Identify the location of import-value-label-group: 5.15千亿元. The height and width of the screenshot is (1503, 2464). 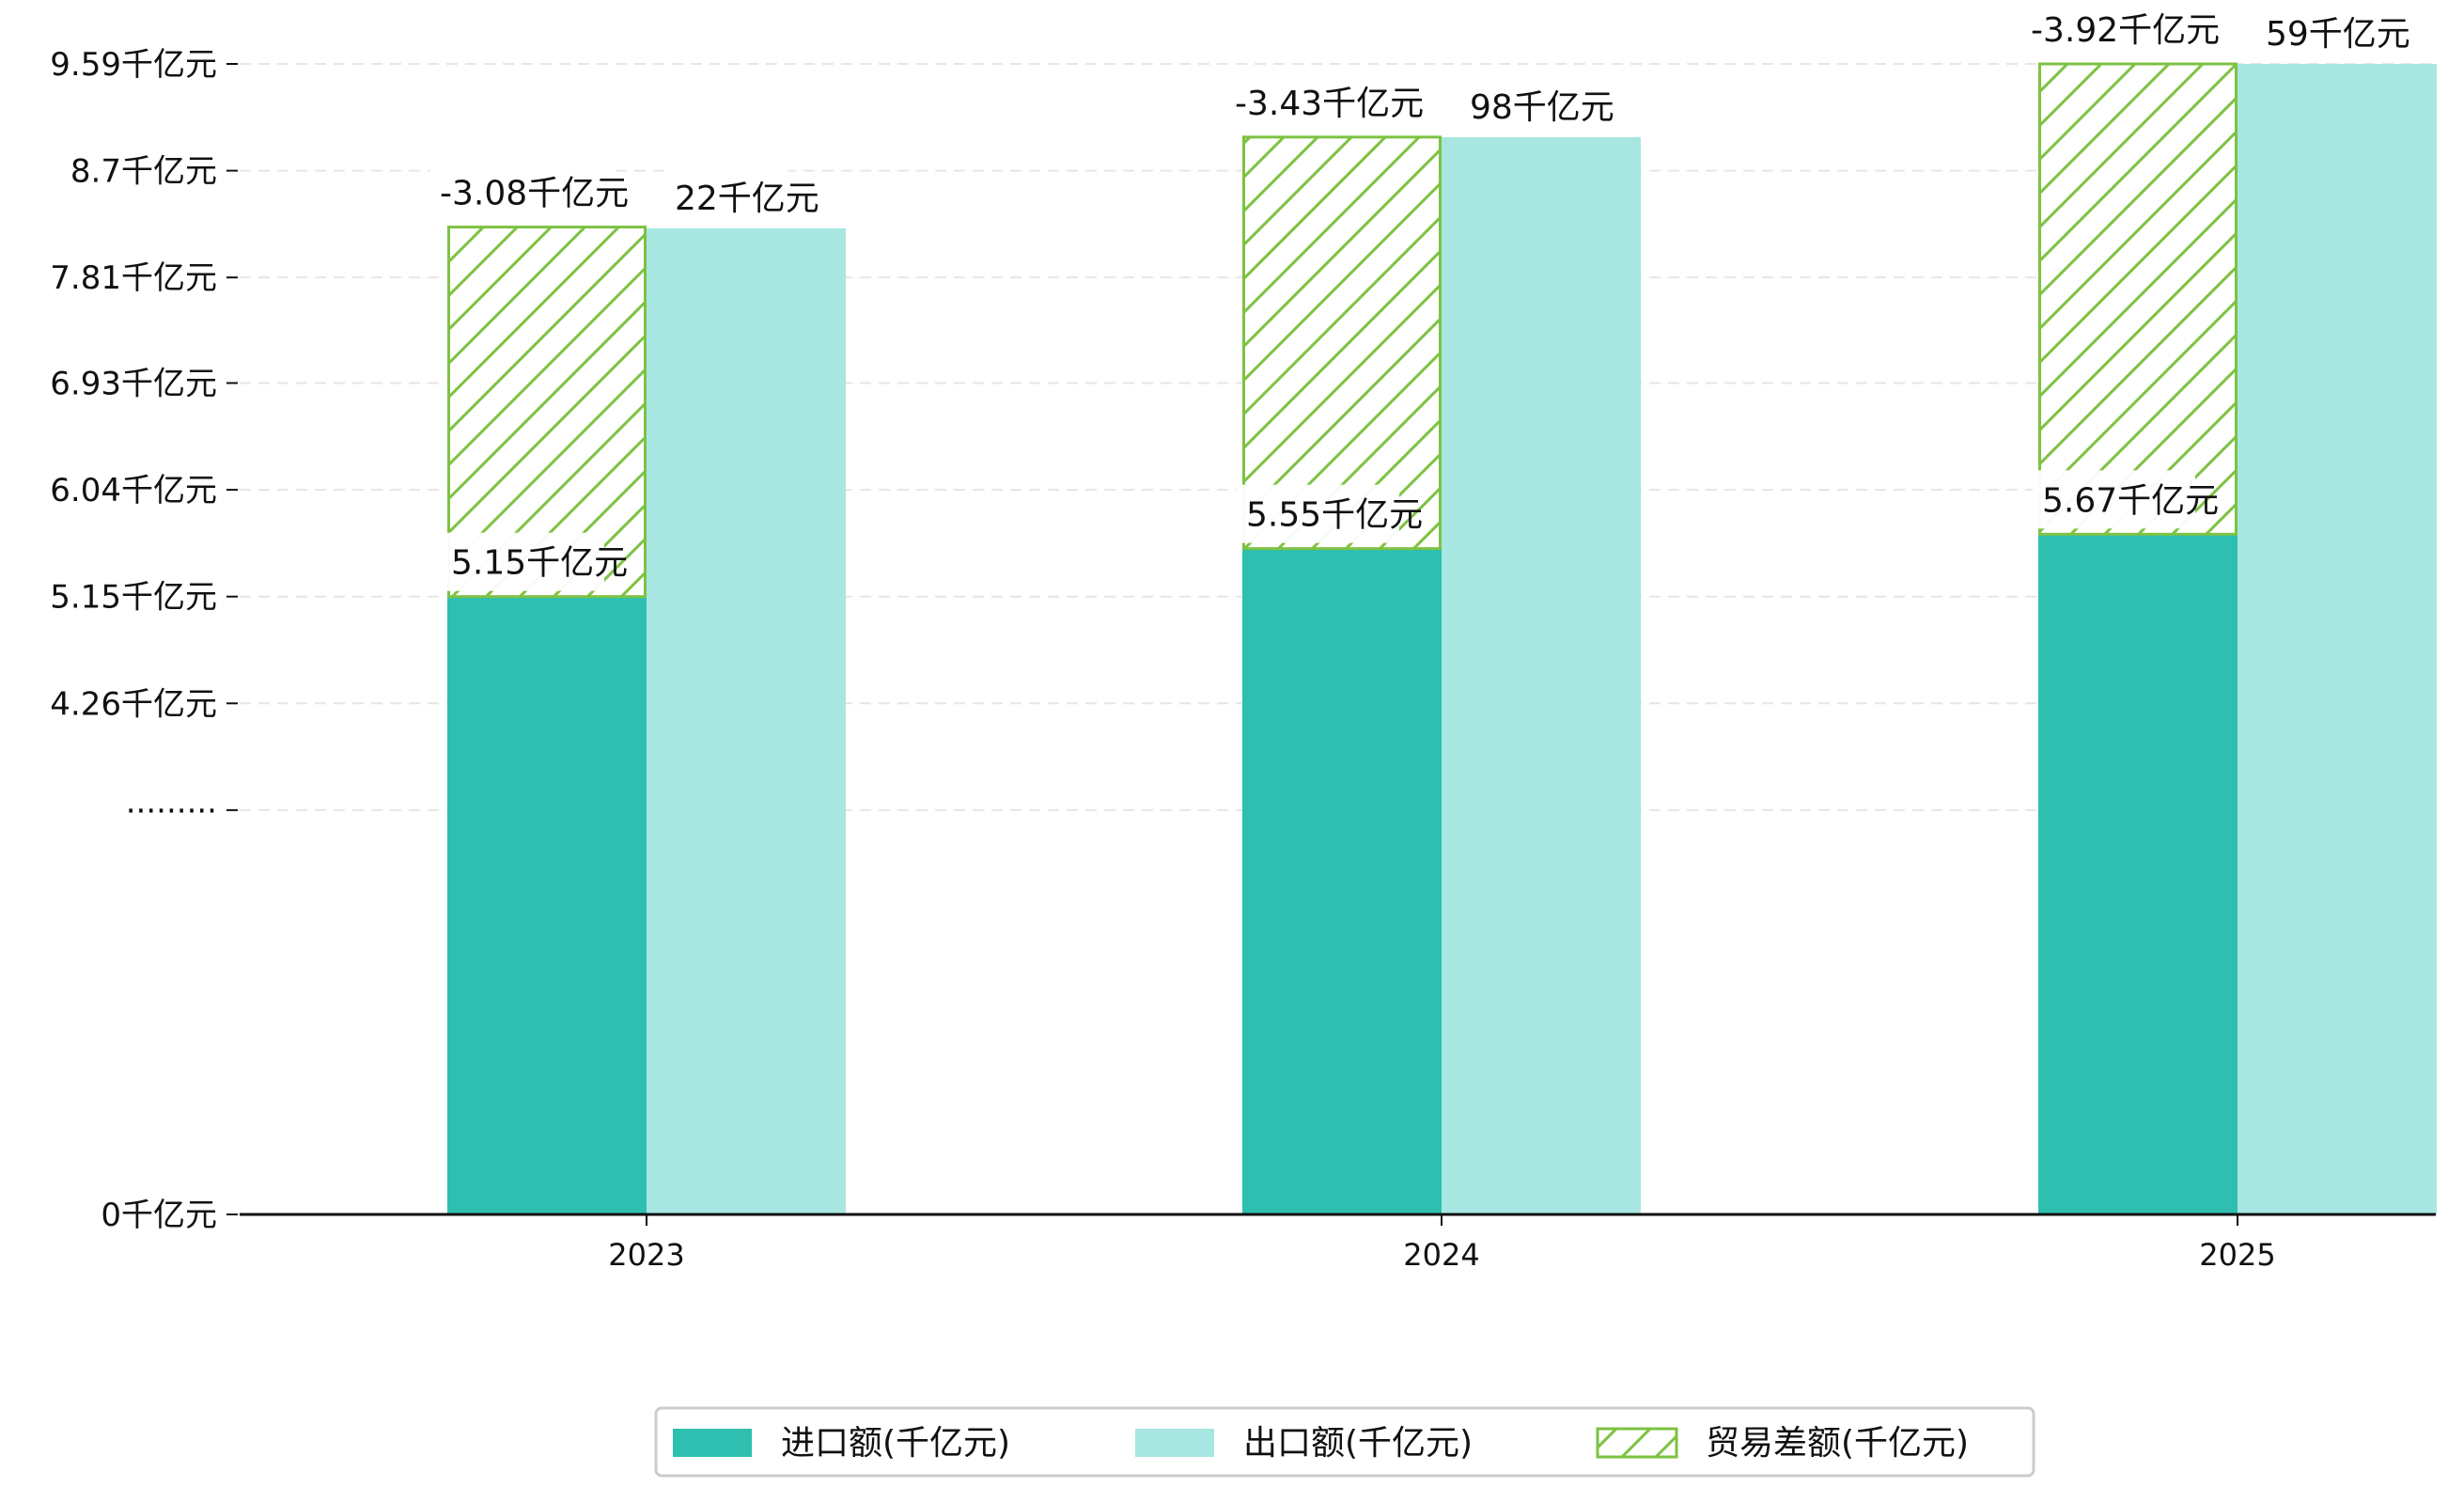
(535, 561).